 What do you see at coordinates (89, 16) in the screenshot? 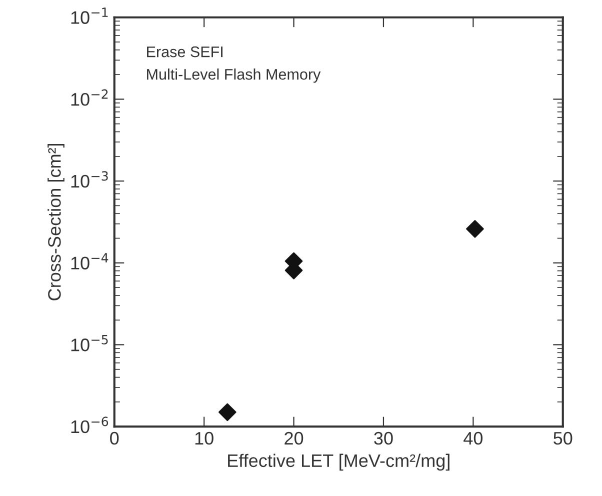
I see `y-tick-label: 10$^{−1}$` at bounding box center [89, 16].